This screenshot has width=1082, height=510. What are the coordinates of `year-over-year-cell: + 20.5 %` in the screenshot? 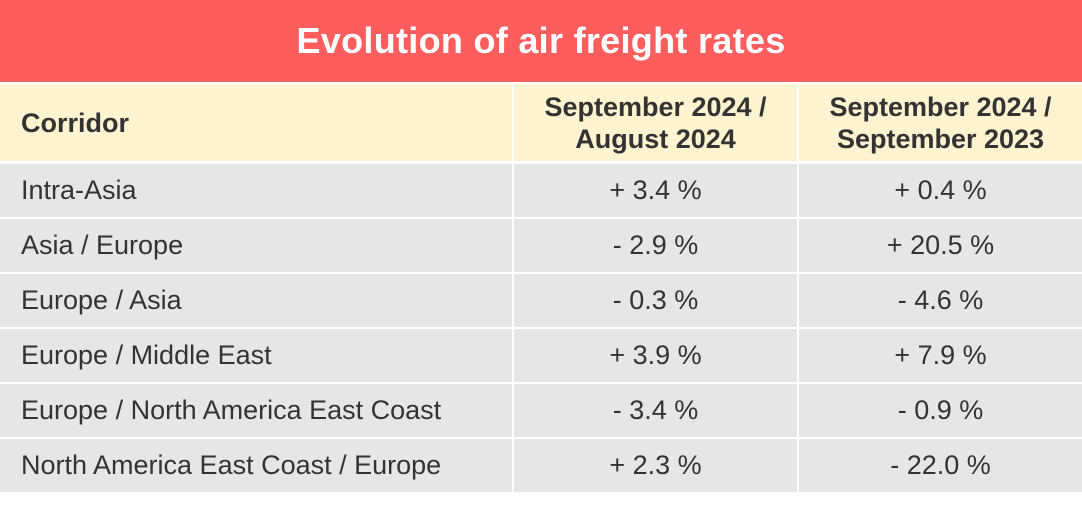 It's located at (940, 245).